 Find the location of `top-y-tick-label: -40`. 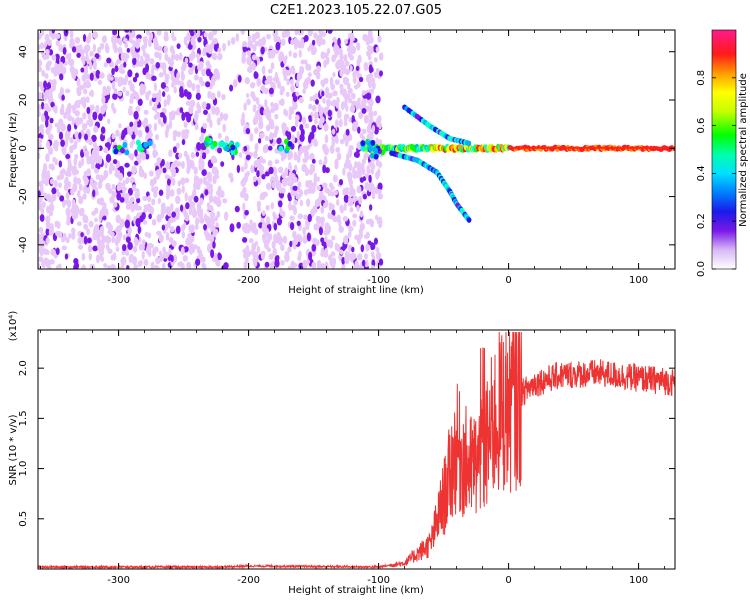

top-y-tick-label: -40 is located at coordinates (23, 245).